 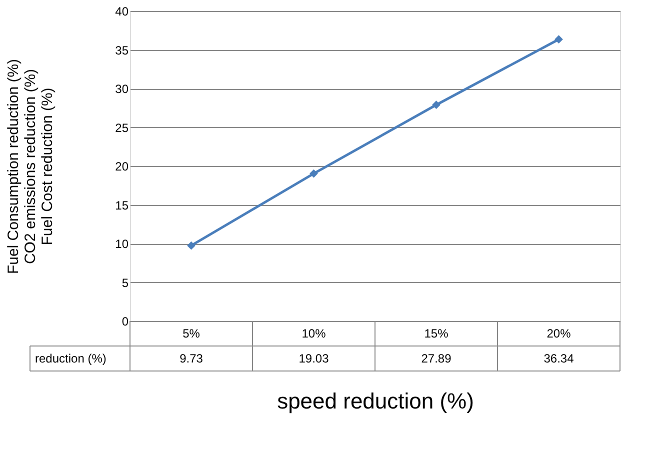 I want to click on x-tick-label: 15%, so click(x=436, y=333).